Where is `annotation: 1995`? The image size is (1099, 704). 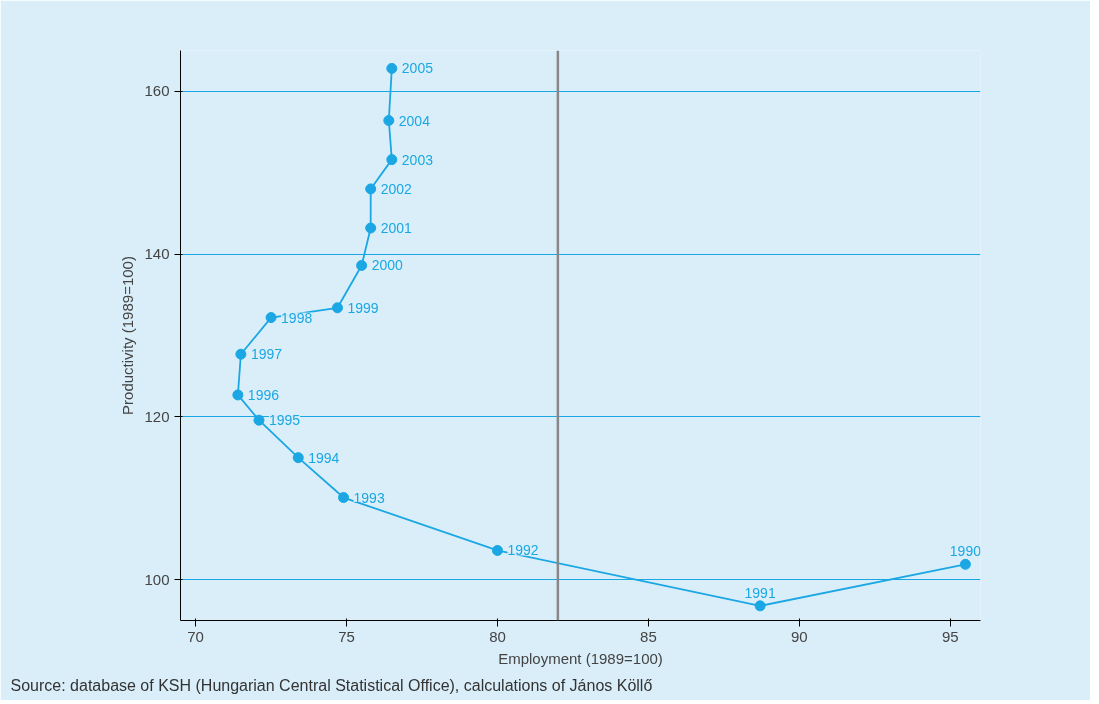 annotation: 1995 is located at coordinates (284, 420).